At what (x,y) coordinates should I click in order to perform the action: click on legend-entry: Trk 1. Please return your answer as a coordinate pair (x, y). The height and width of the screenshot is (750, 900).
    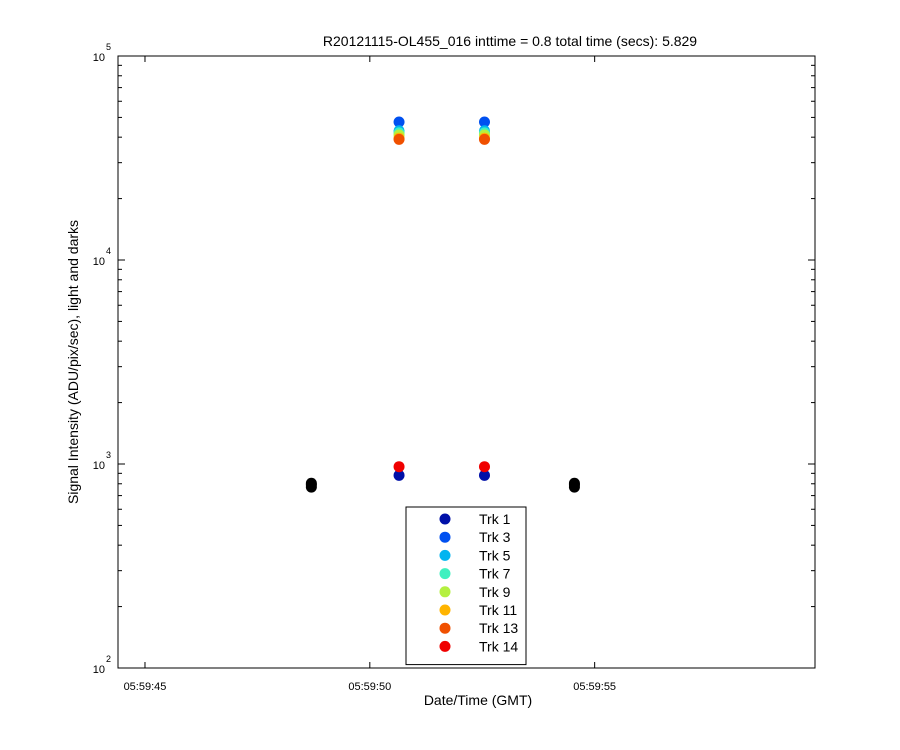
    Looking at the image, I should click on (475, 519).